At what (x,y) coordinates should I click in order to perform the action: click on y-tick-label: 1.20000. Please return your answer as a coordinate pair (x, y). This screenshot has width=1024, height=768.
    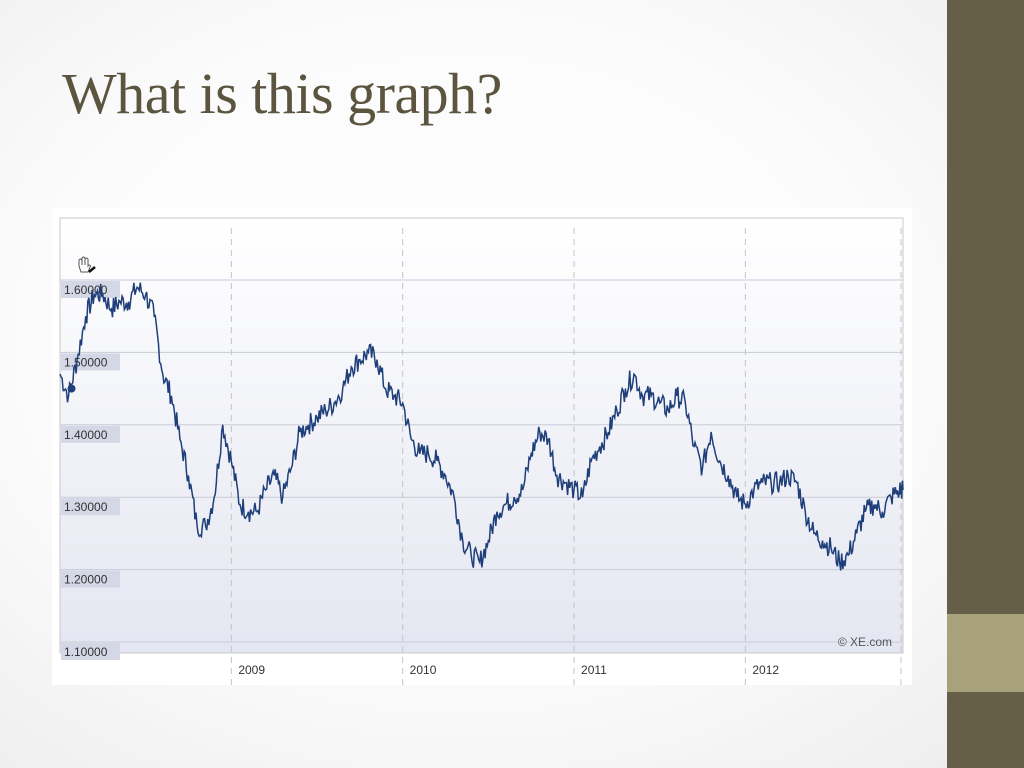
    Looking at the image, I should click on (86, 580).